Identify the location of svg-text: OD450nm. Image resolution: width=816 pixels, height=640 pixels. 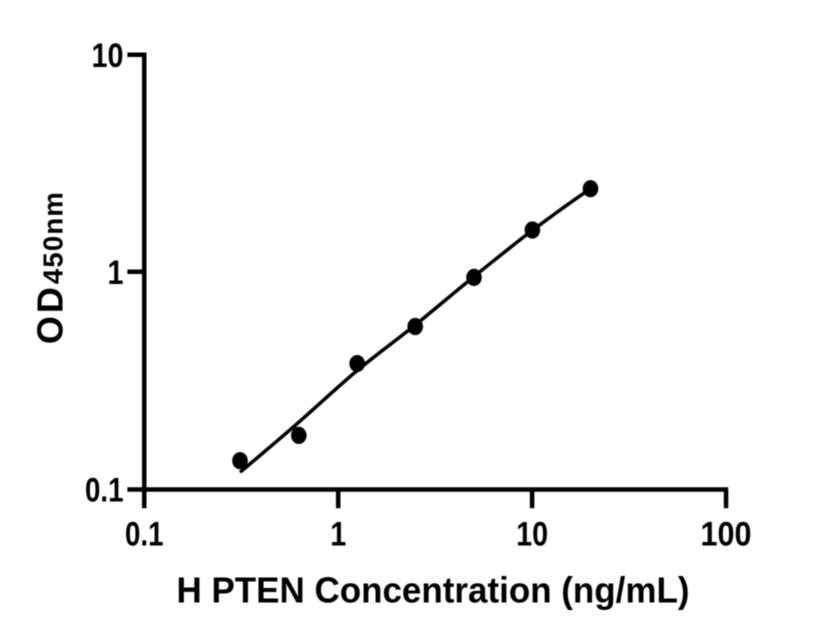
(50, 268).